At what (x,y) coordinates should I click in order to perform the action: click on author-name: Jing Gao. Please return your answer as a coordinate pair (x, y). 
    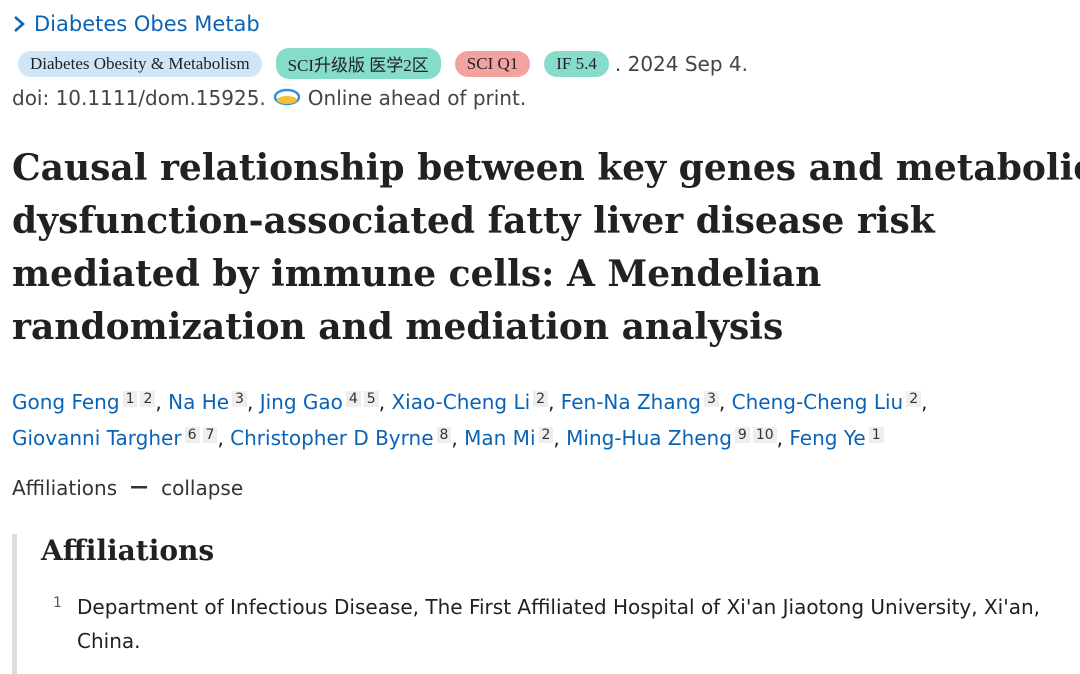
    Looking at the image, I should click on (301, 402).